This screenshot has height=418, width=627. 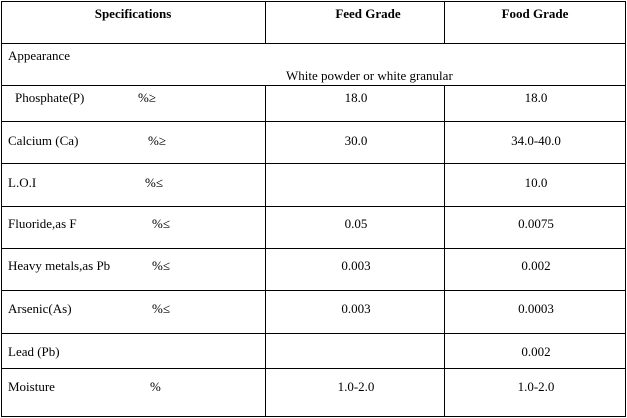 What do you see at coordinates (155, 386) in the screenshot?
I see `row-moisture-unit: %` at bounding box center [155, 386].